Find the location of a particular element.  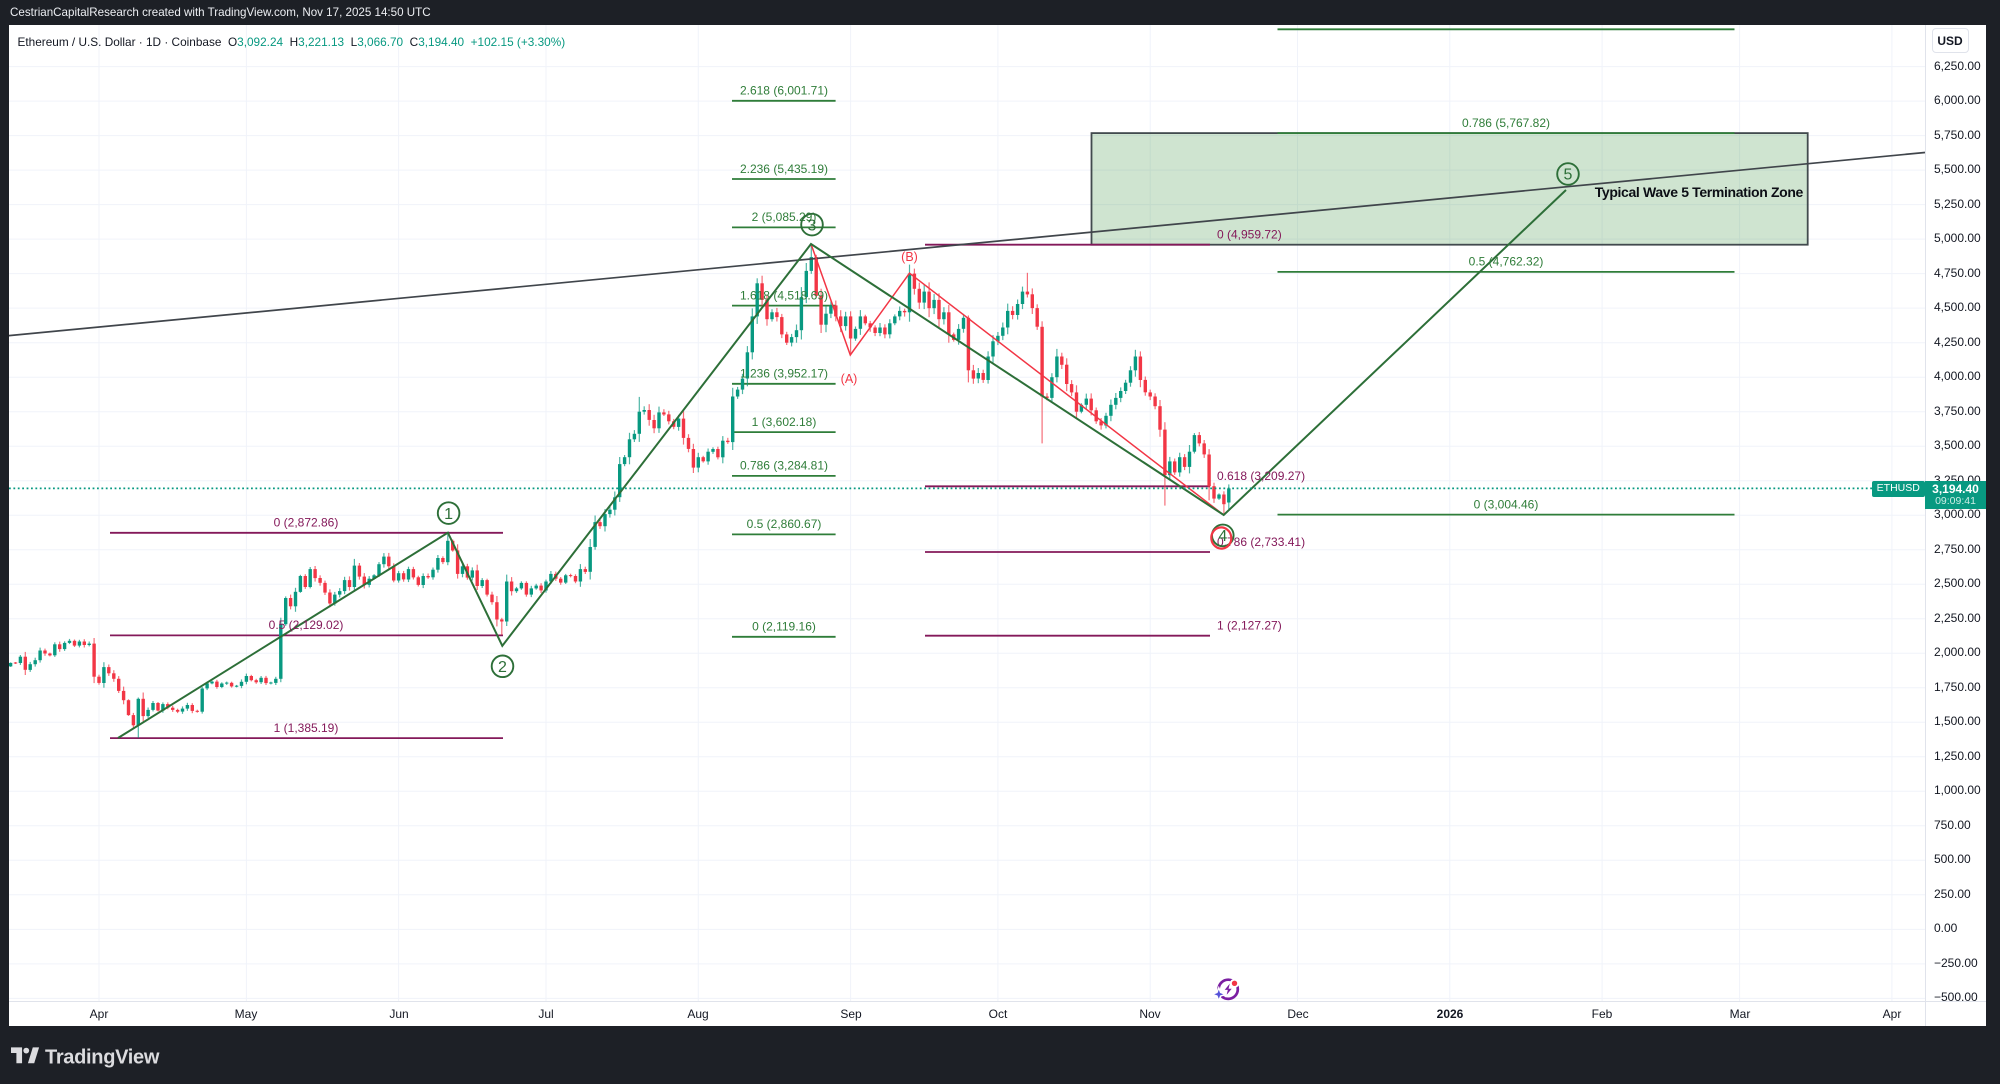

svg-text: 2.236 (5,435.19) is located at coordinates (784, 169).